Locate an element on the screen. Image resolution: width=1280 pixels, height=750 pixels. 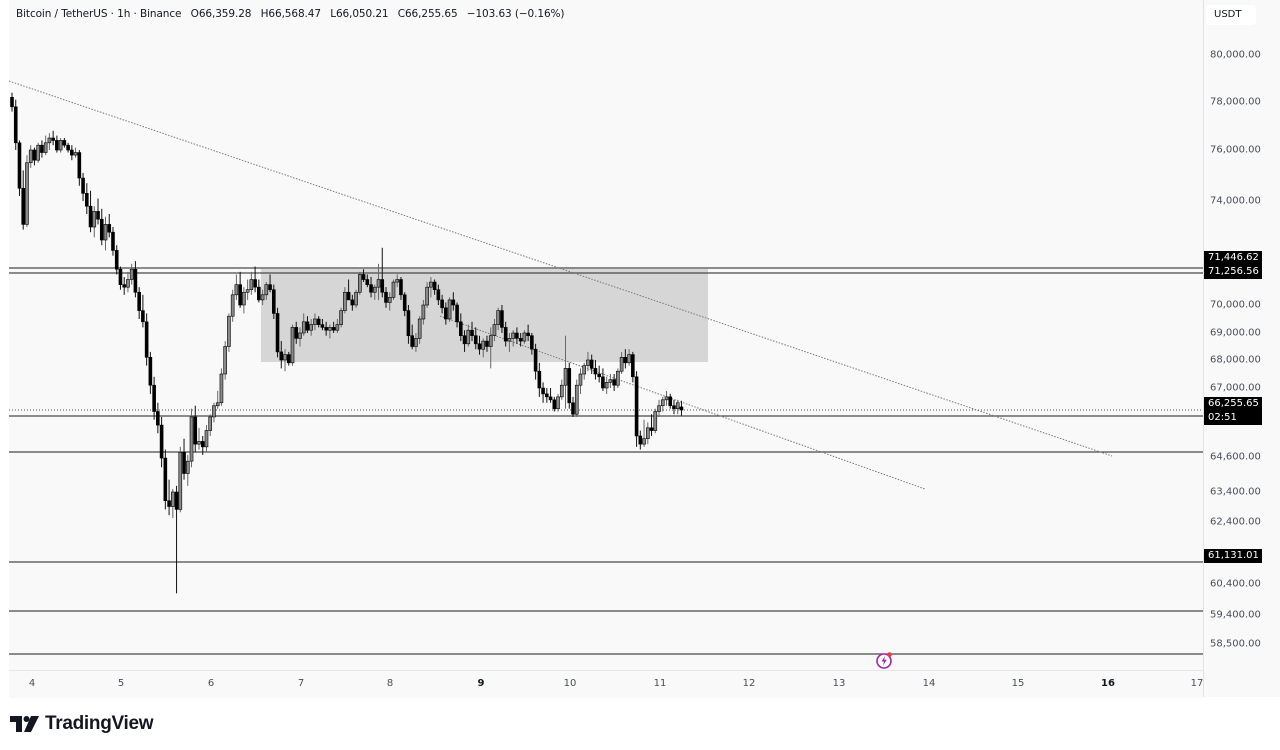
time-tick-label: 13 is located at coordinates (839, 683).